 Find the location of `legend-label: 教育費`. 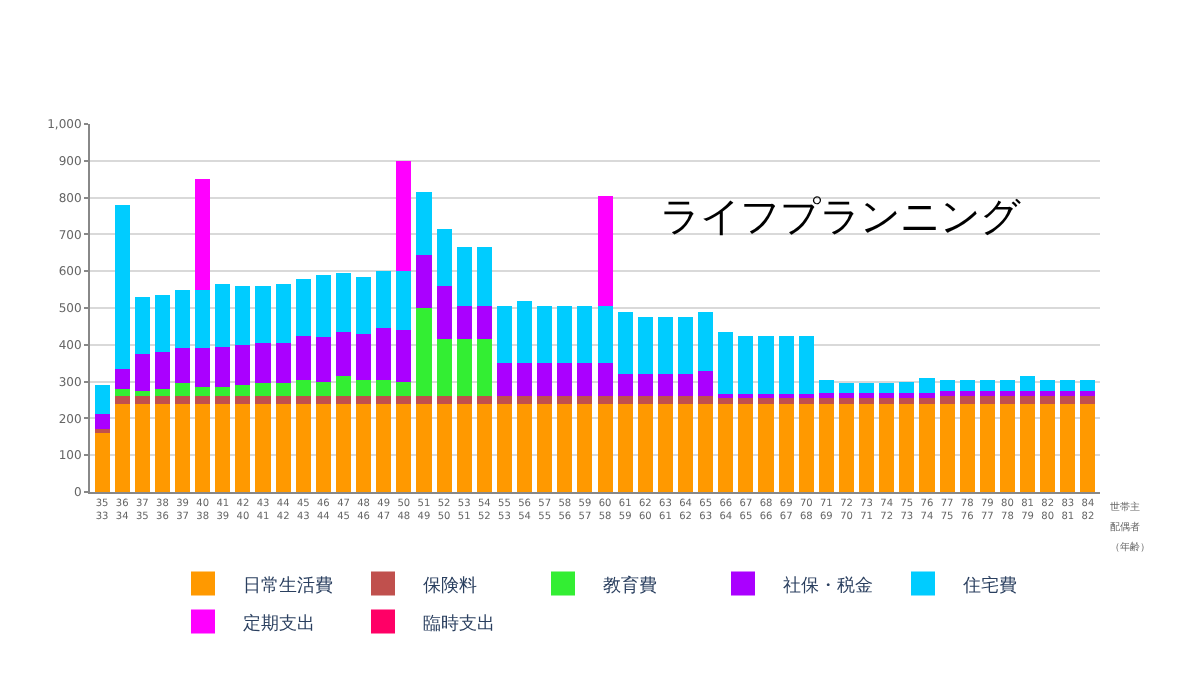

legend-label: 教育費 is located at coordinates (630, 585).